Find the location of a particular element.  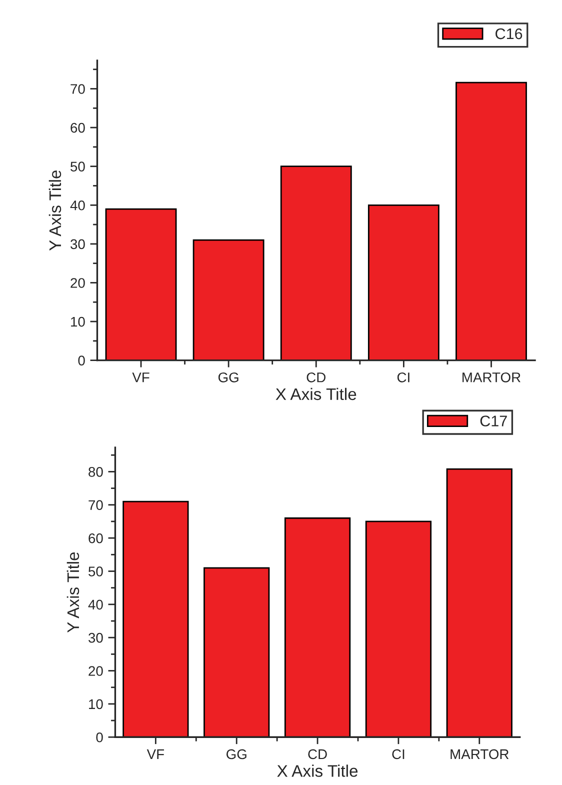

y-tick-label: 80 is located at coordinates (95, 472).